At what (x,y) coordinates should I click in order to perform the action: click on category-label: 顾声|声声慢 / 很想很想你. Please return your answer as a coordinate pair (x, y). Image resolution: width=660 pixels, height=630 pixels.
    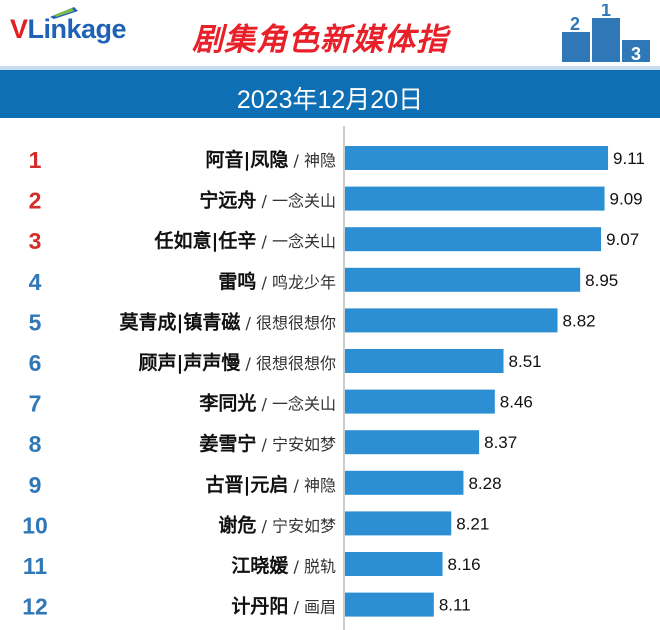
    Looking at the image, I should click on (237, 362).